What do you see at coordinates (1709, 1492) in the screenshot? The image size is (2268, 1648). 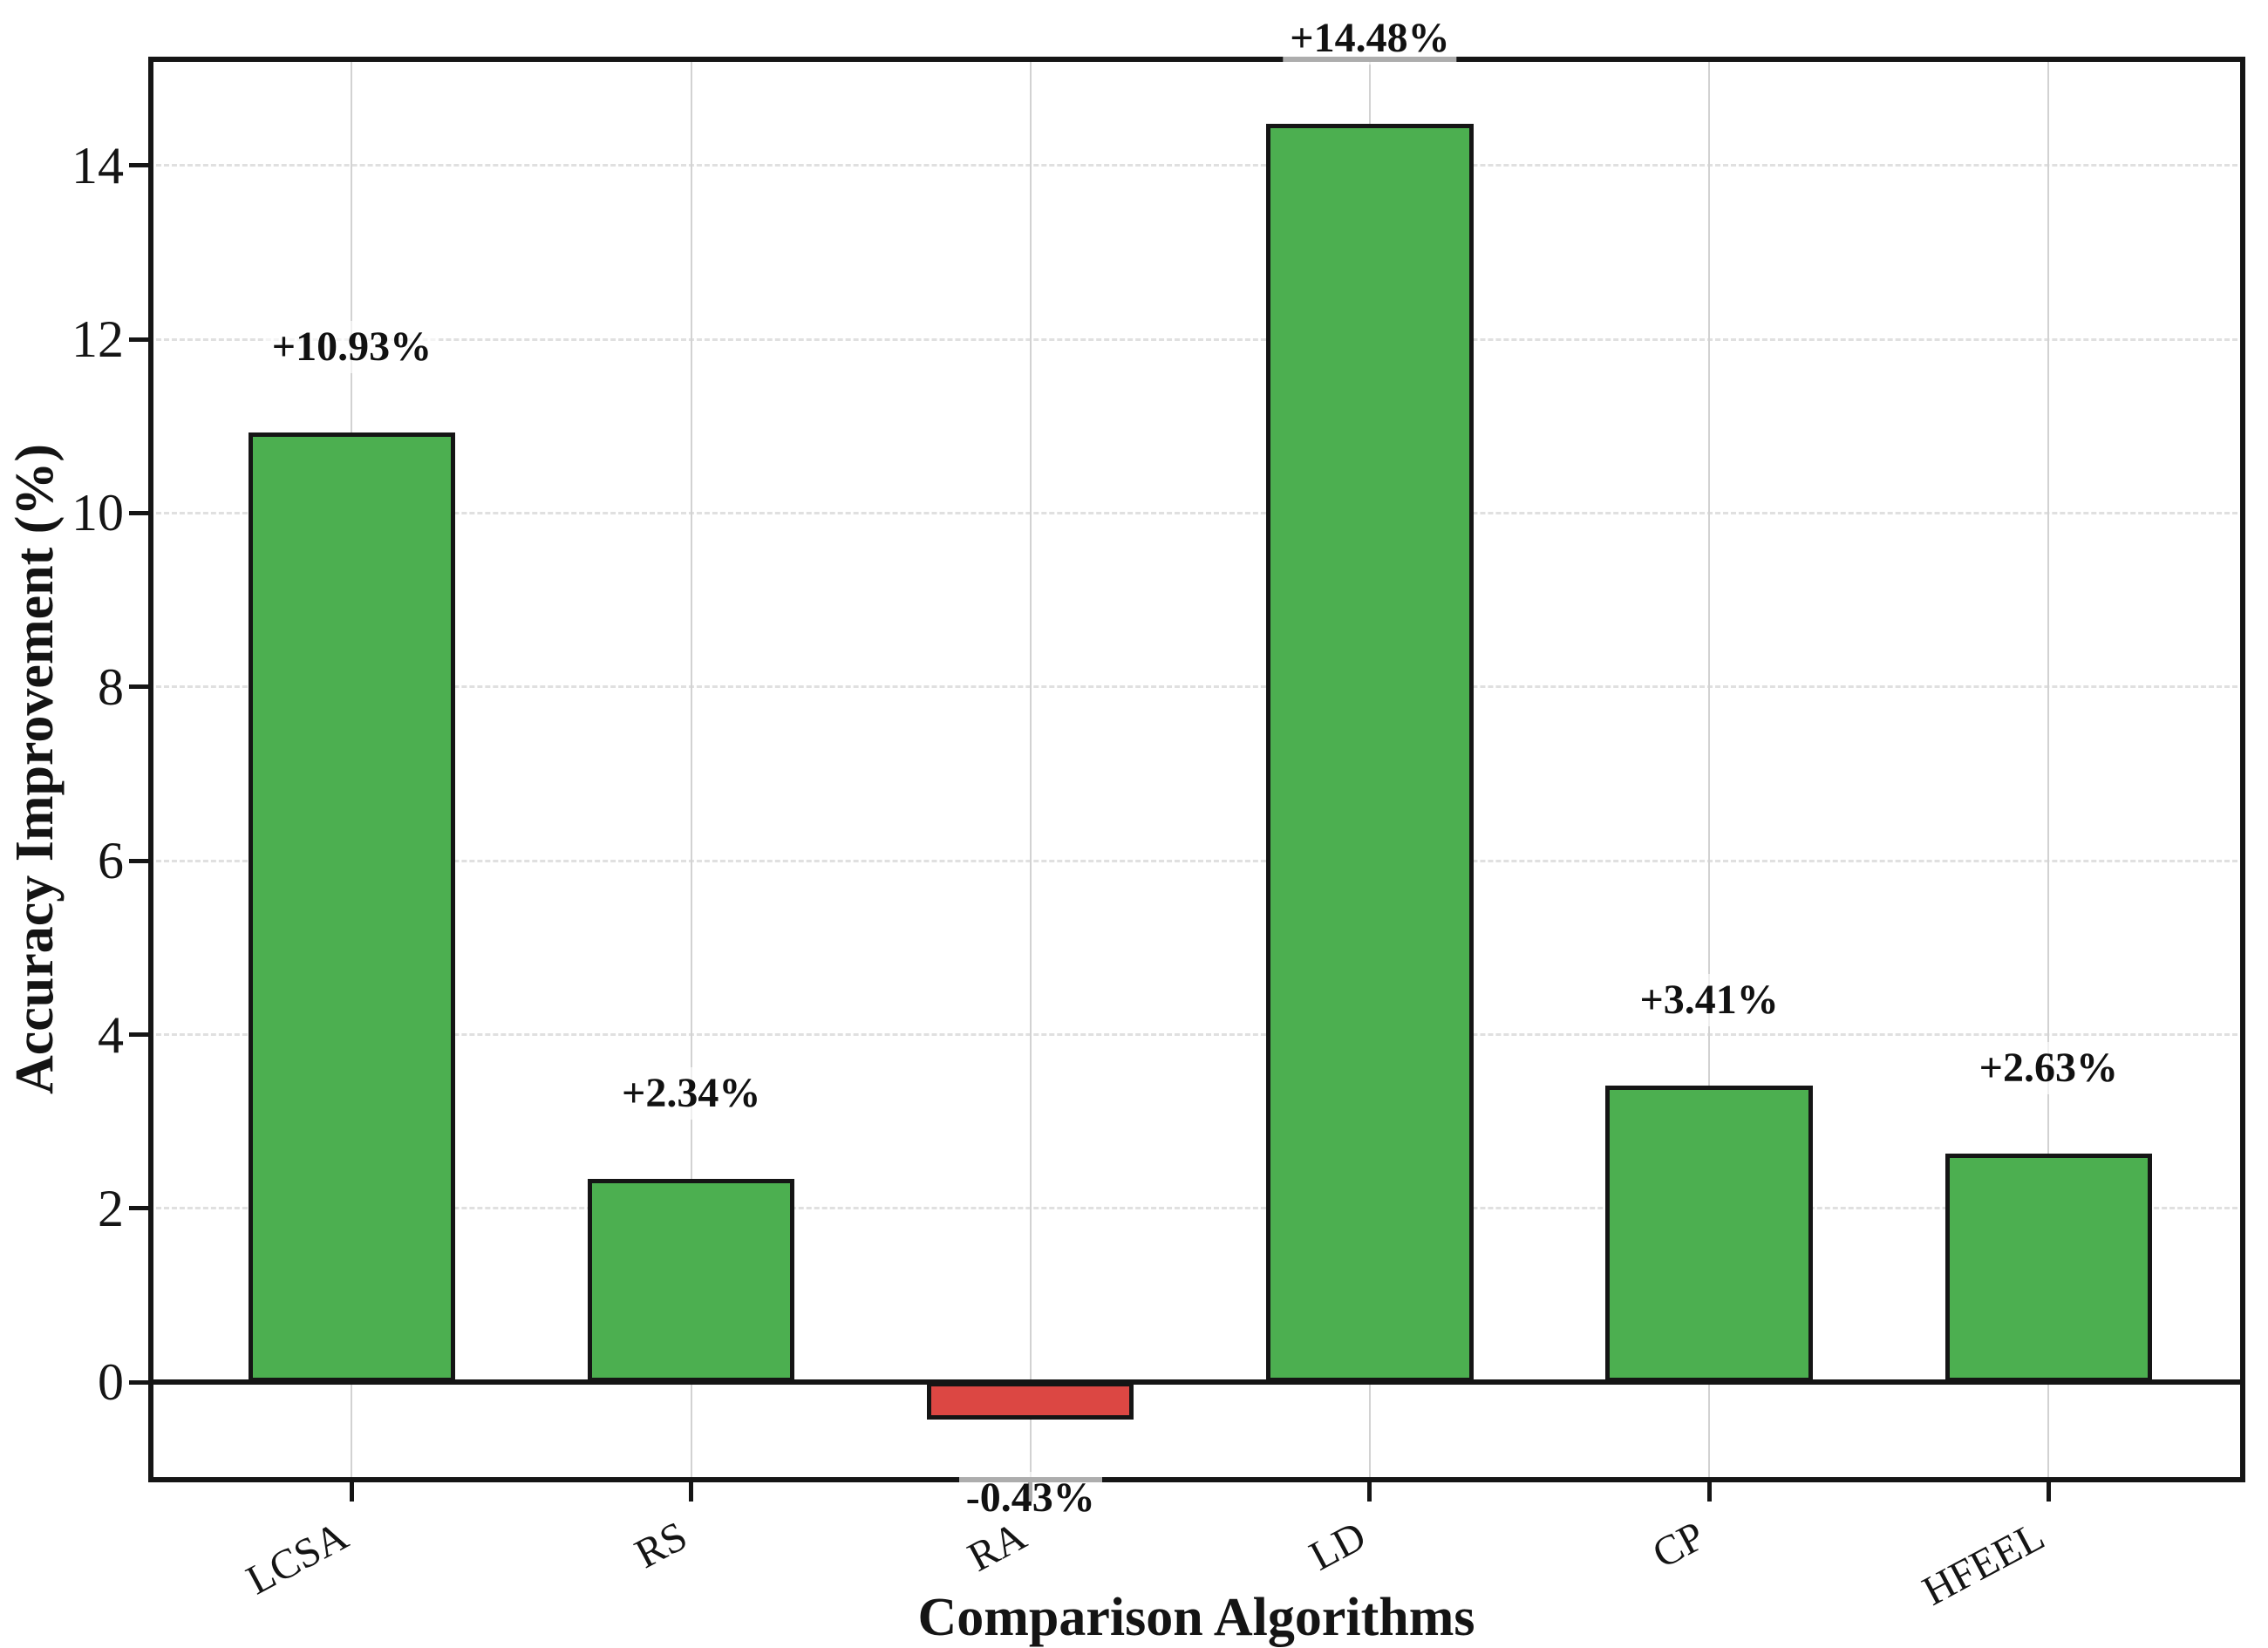 I see `x-tick-cp` at bounding box center [1709, 1492].